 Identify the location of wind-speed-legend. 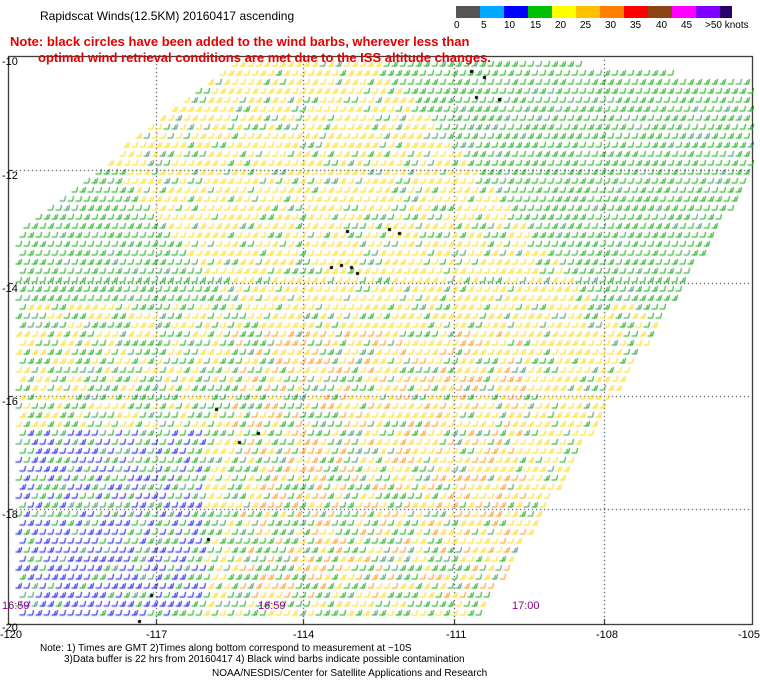
(594, 12).